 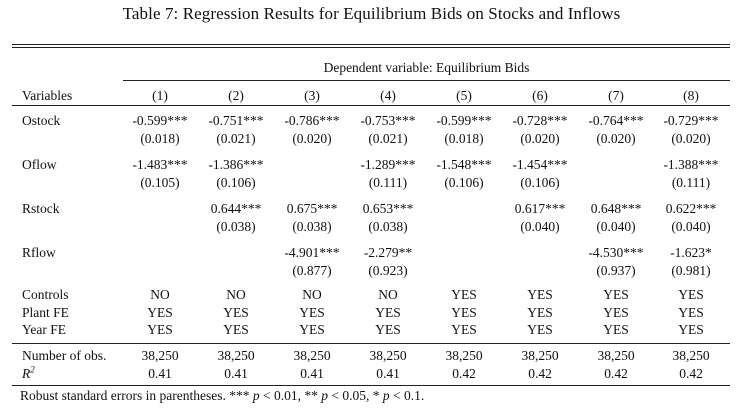 What do you see at coordinates (45, 312) in the screenshot?
I see `row-label: Plant FE` at bounding box center [45, 312].